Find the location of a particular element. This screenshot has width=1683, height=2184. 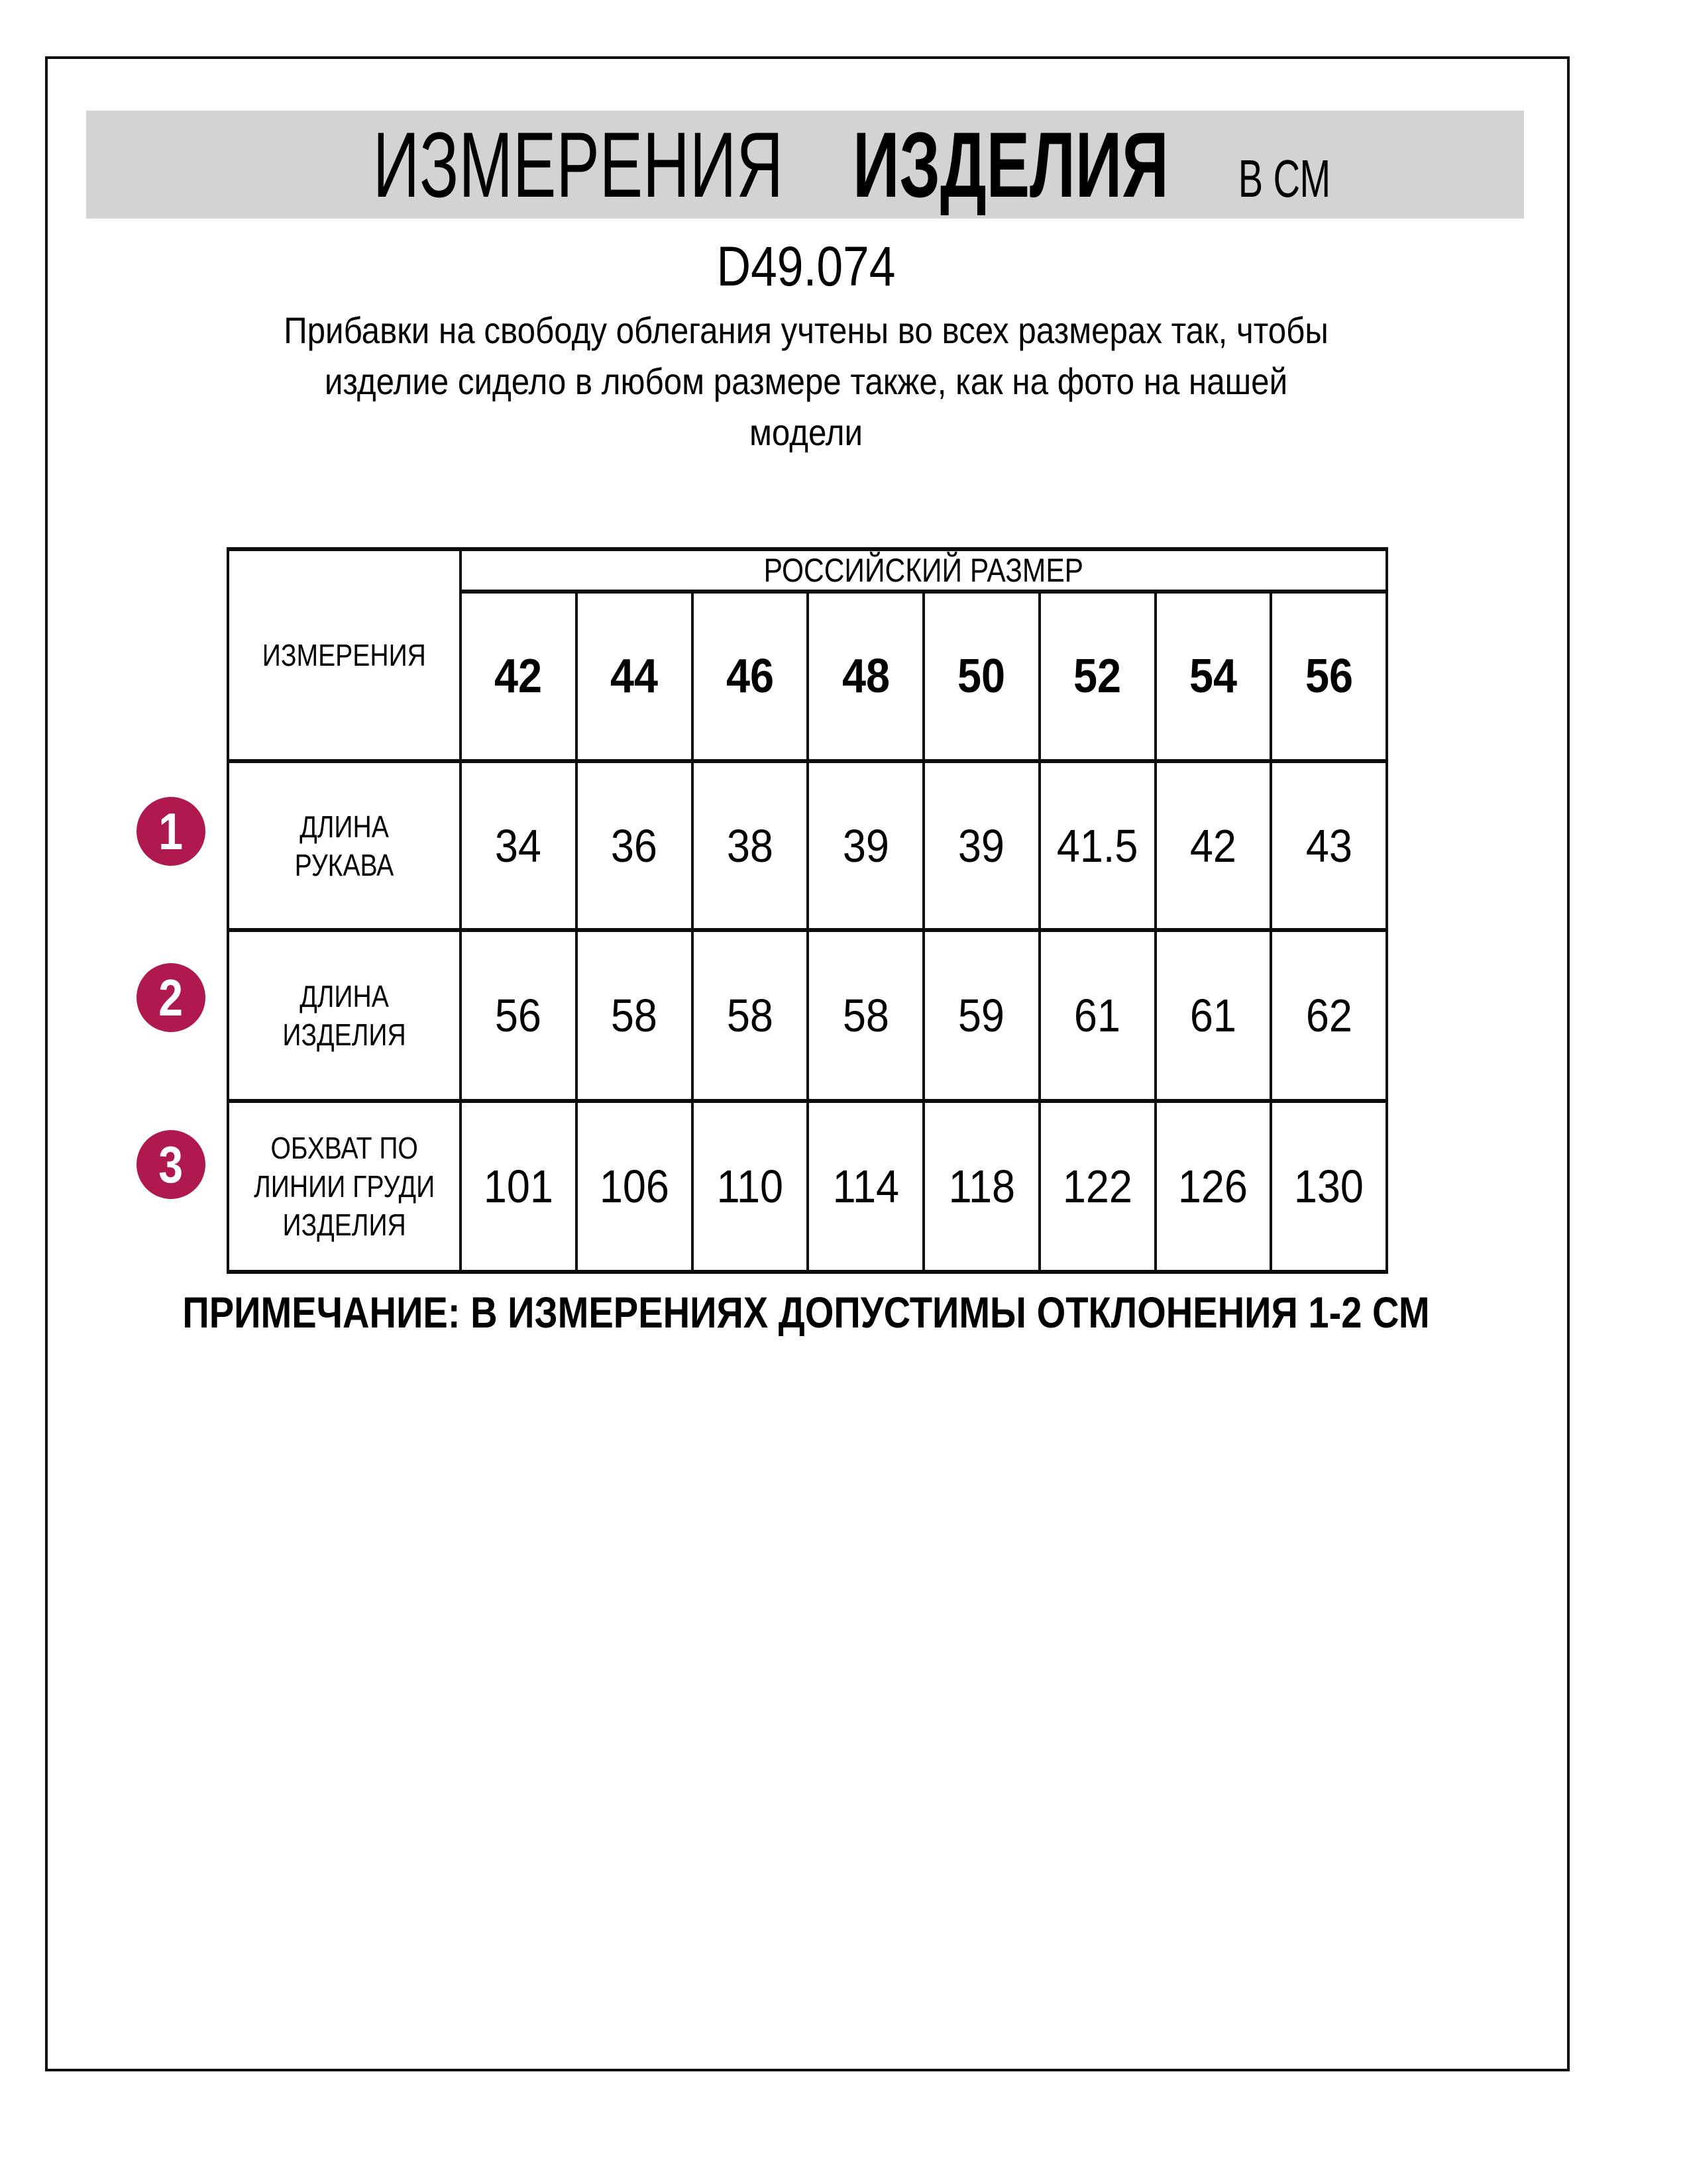

step-2-number: 2 is located at coordinates (171, 997).